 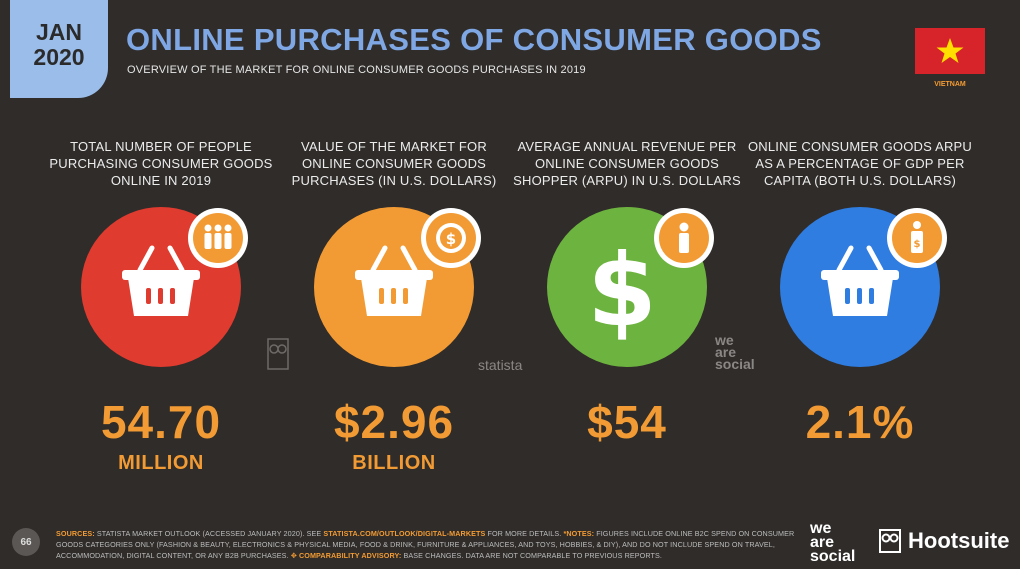 I want to click on stat-value: $2.96, so click(x=394, y=422).